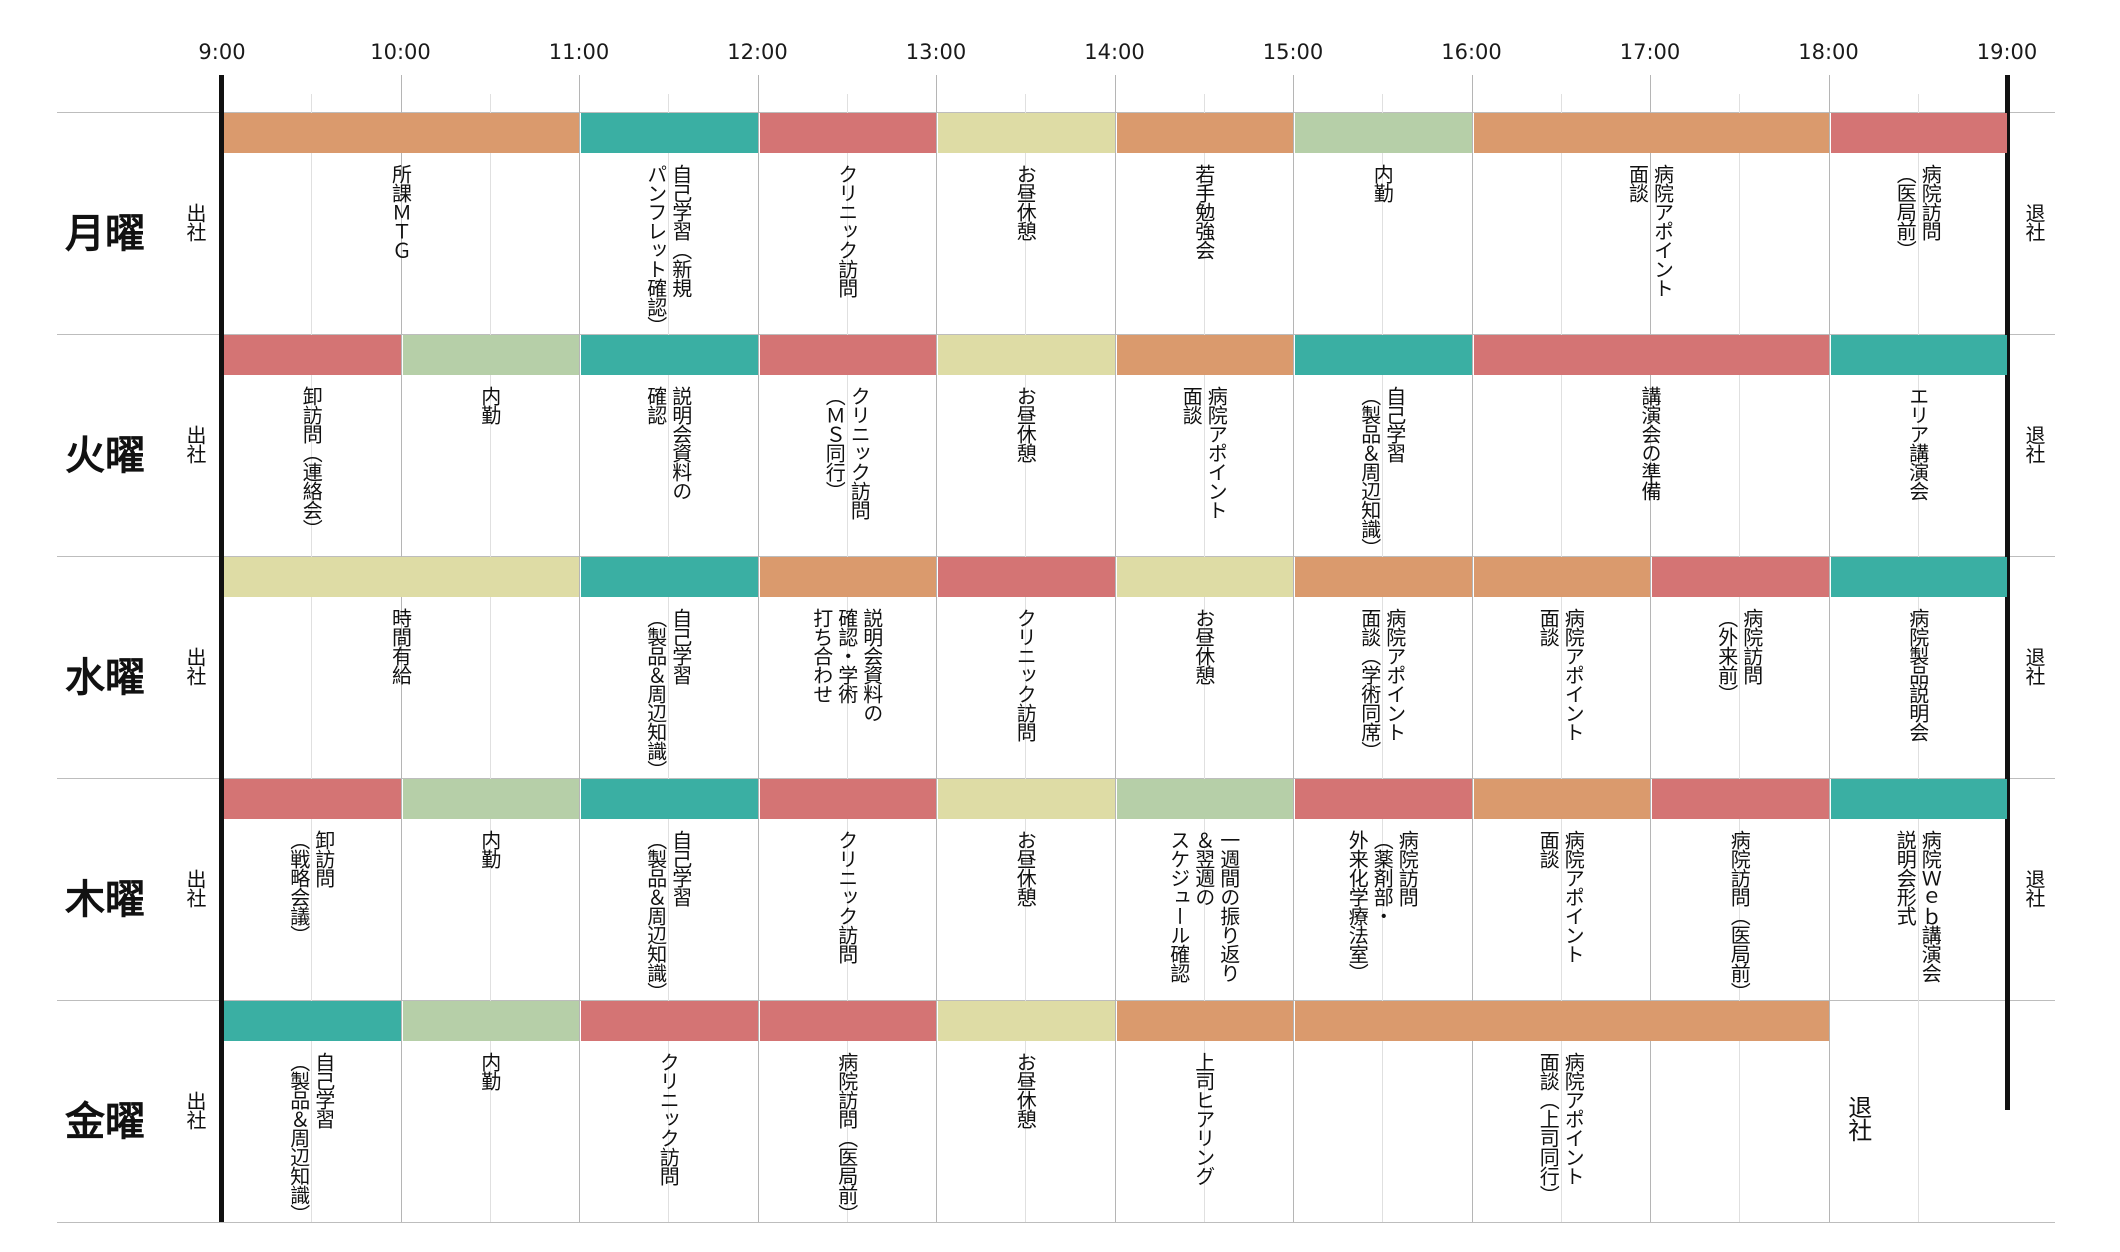  I want to click on time-label: 16:00, so click(1471, 52).